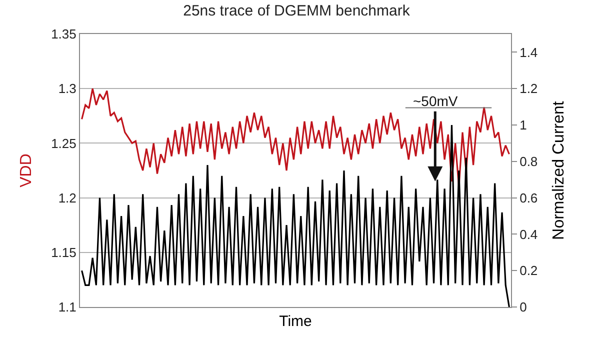  Describe the element at coordinates (67, 88) in the screenshot. I see `y-tick-label: 1.3` at that location.